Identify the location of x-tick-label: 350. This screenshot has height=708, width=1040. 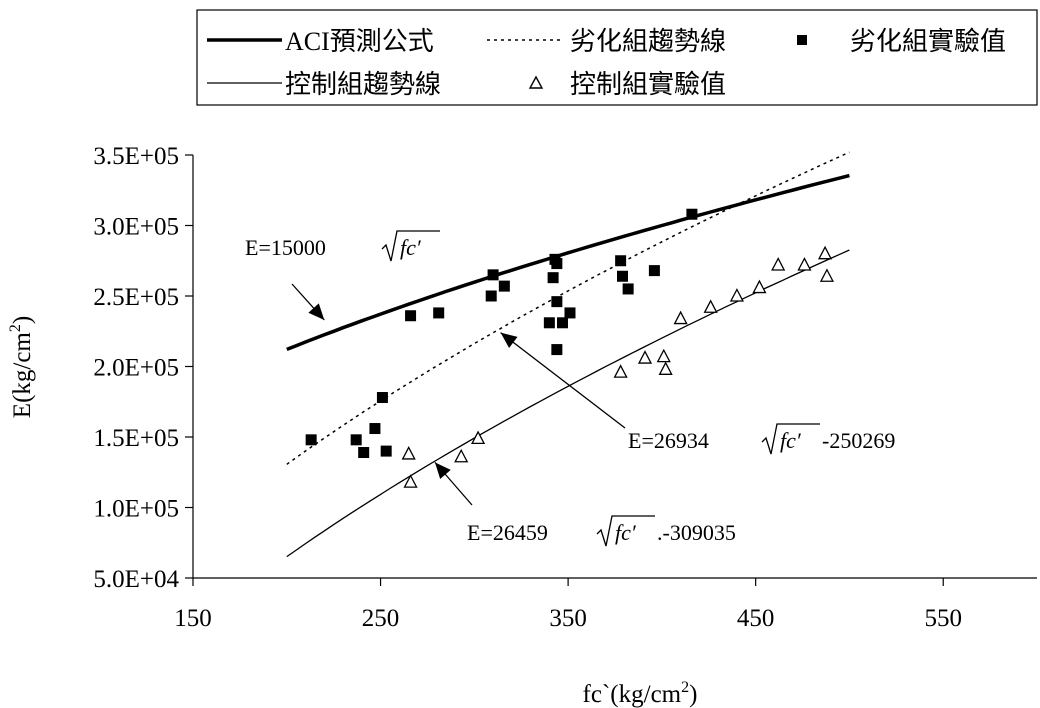
(568, 618).